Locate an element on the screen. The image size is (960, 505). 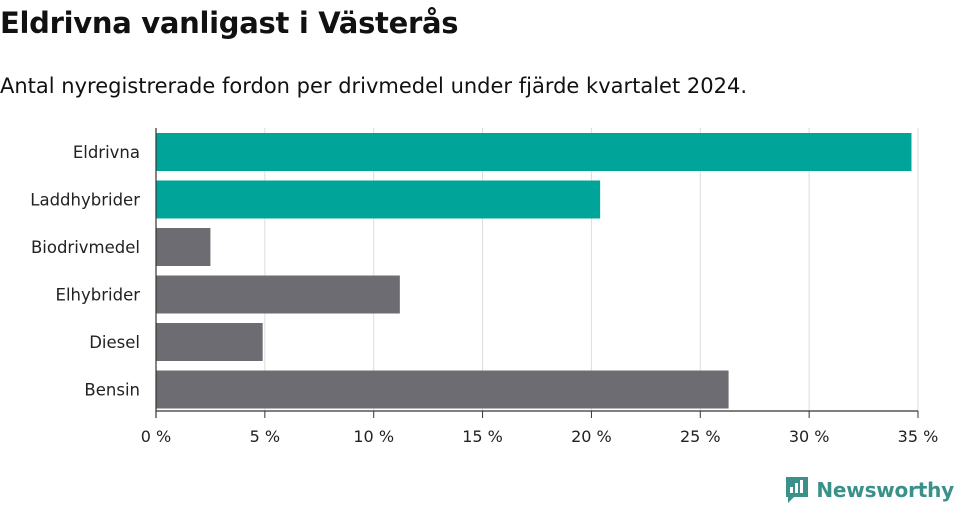
bar-elhybrider is located at coordinates (278, 294).